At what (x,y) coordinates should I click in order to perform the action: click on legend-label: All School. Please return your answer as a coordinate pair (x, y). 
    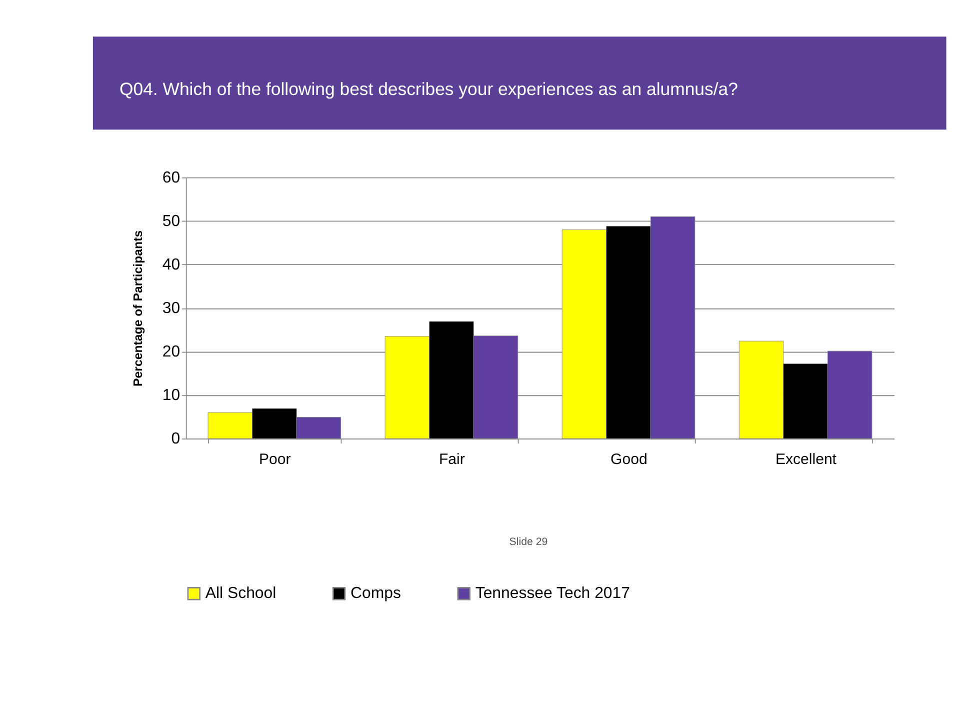
    Looking at the image, I should click on (240, 593).